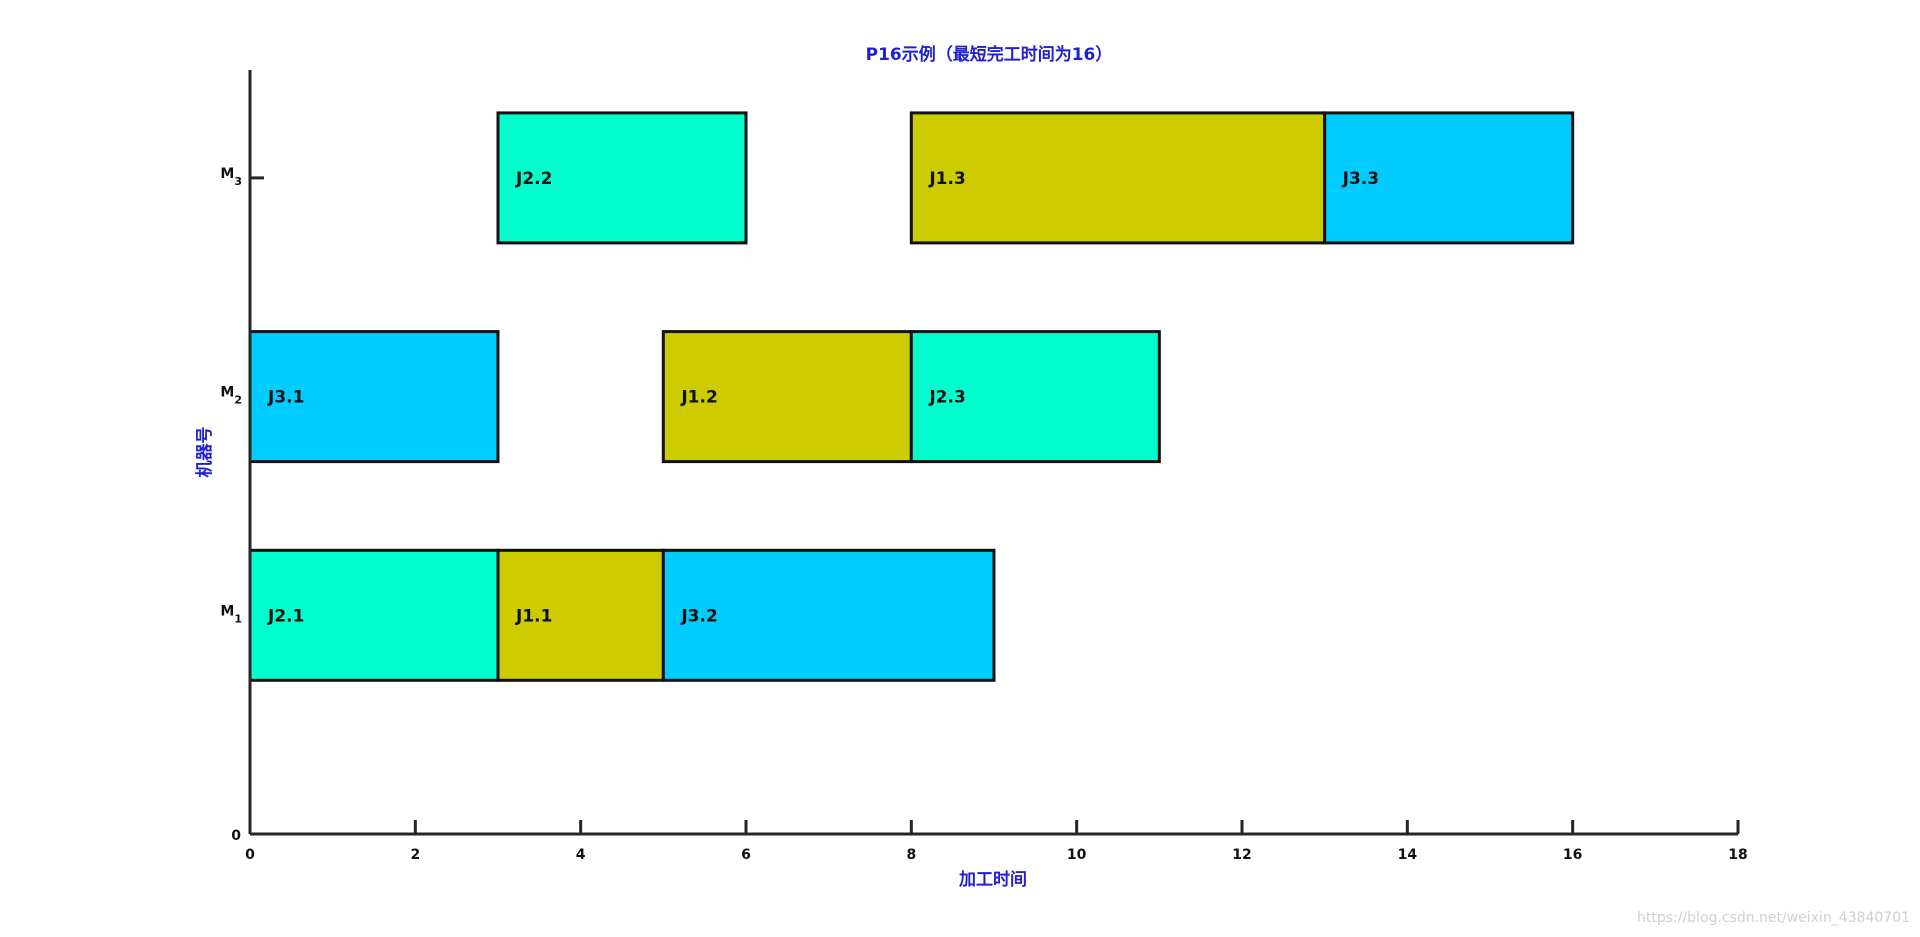 The image size is (1920, 937). I want to click on y-tick-label-M3: M3, so click(231, 177).